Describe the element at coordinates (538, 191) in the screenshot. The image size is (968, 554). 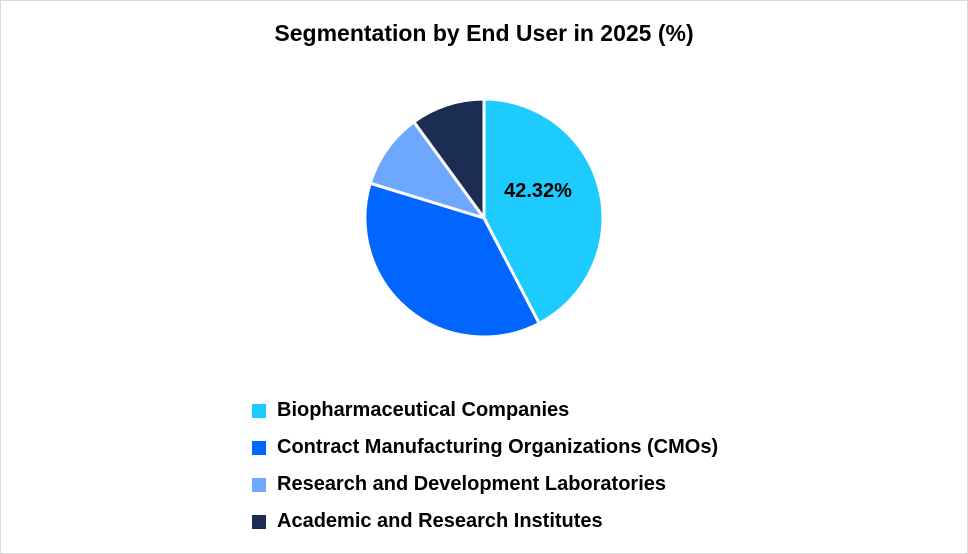
I see `data-label-0: 42.32%` at that location.